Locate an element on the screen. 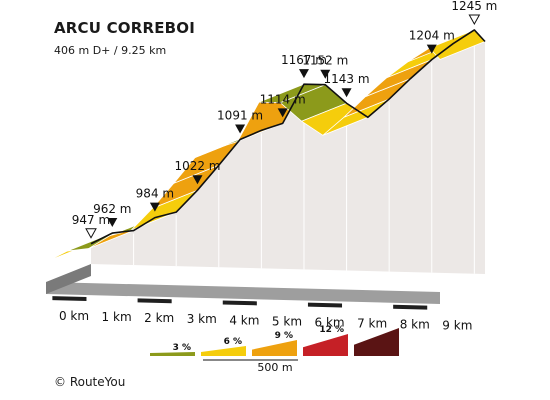  legend-label: 9 % is located at coordinates (284, 336).